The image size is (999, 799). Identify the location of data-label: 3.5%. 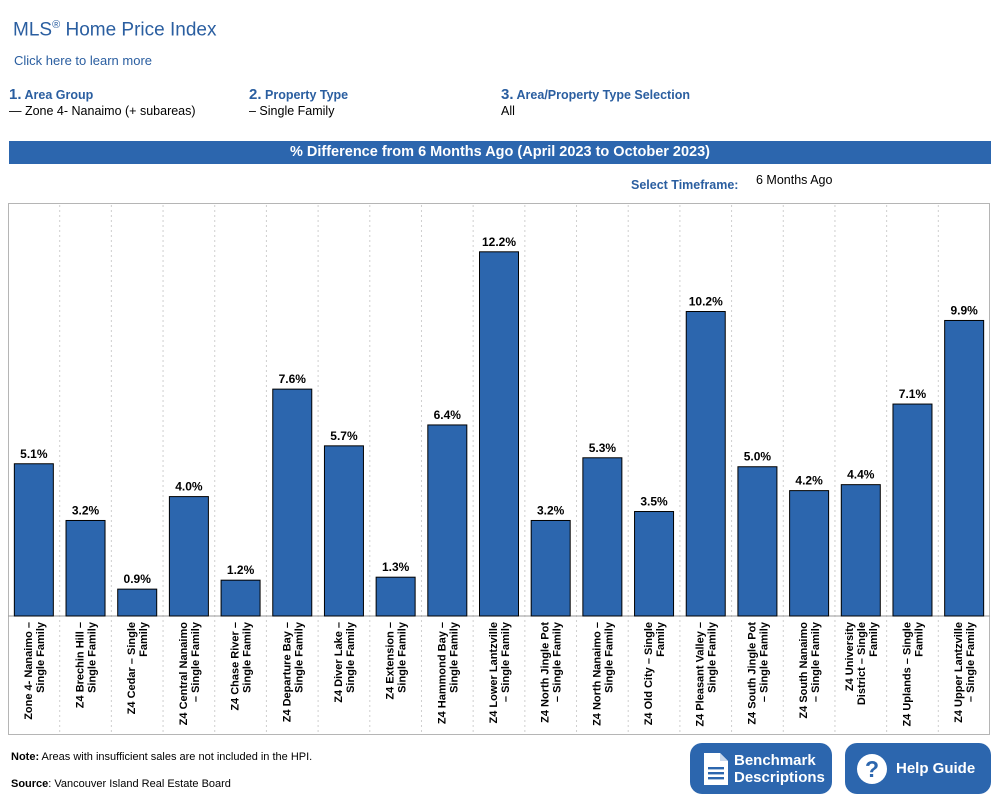
(654, 502).